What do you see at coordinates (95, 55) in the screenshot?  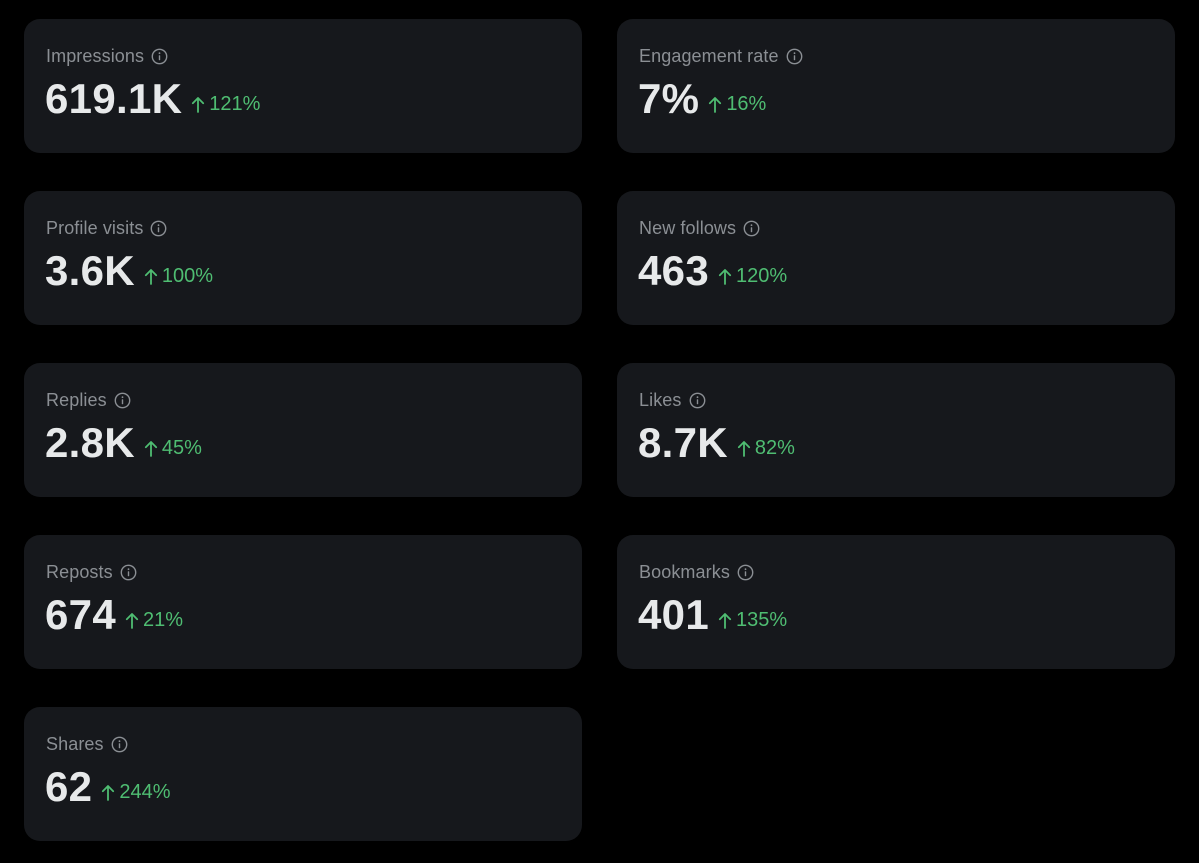 I see `metric-label: Impressions` at bounding box center [95, 55].